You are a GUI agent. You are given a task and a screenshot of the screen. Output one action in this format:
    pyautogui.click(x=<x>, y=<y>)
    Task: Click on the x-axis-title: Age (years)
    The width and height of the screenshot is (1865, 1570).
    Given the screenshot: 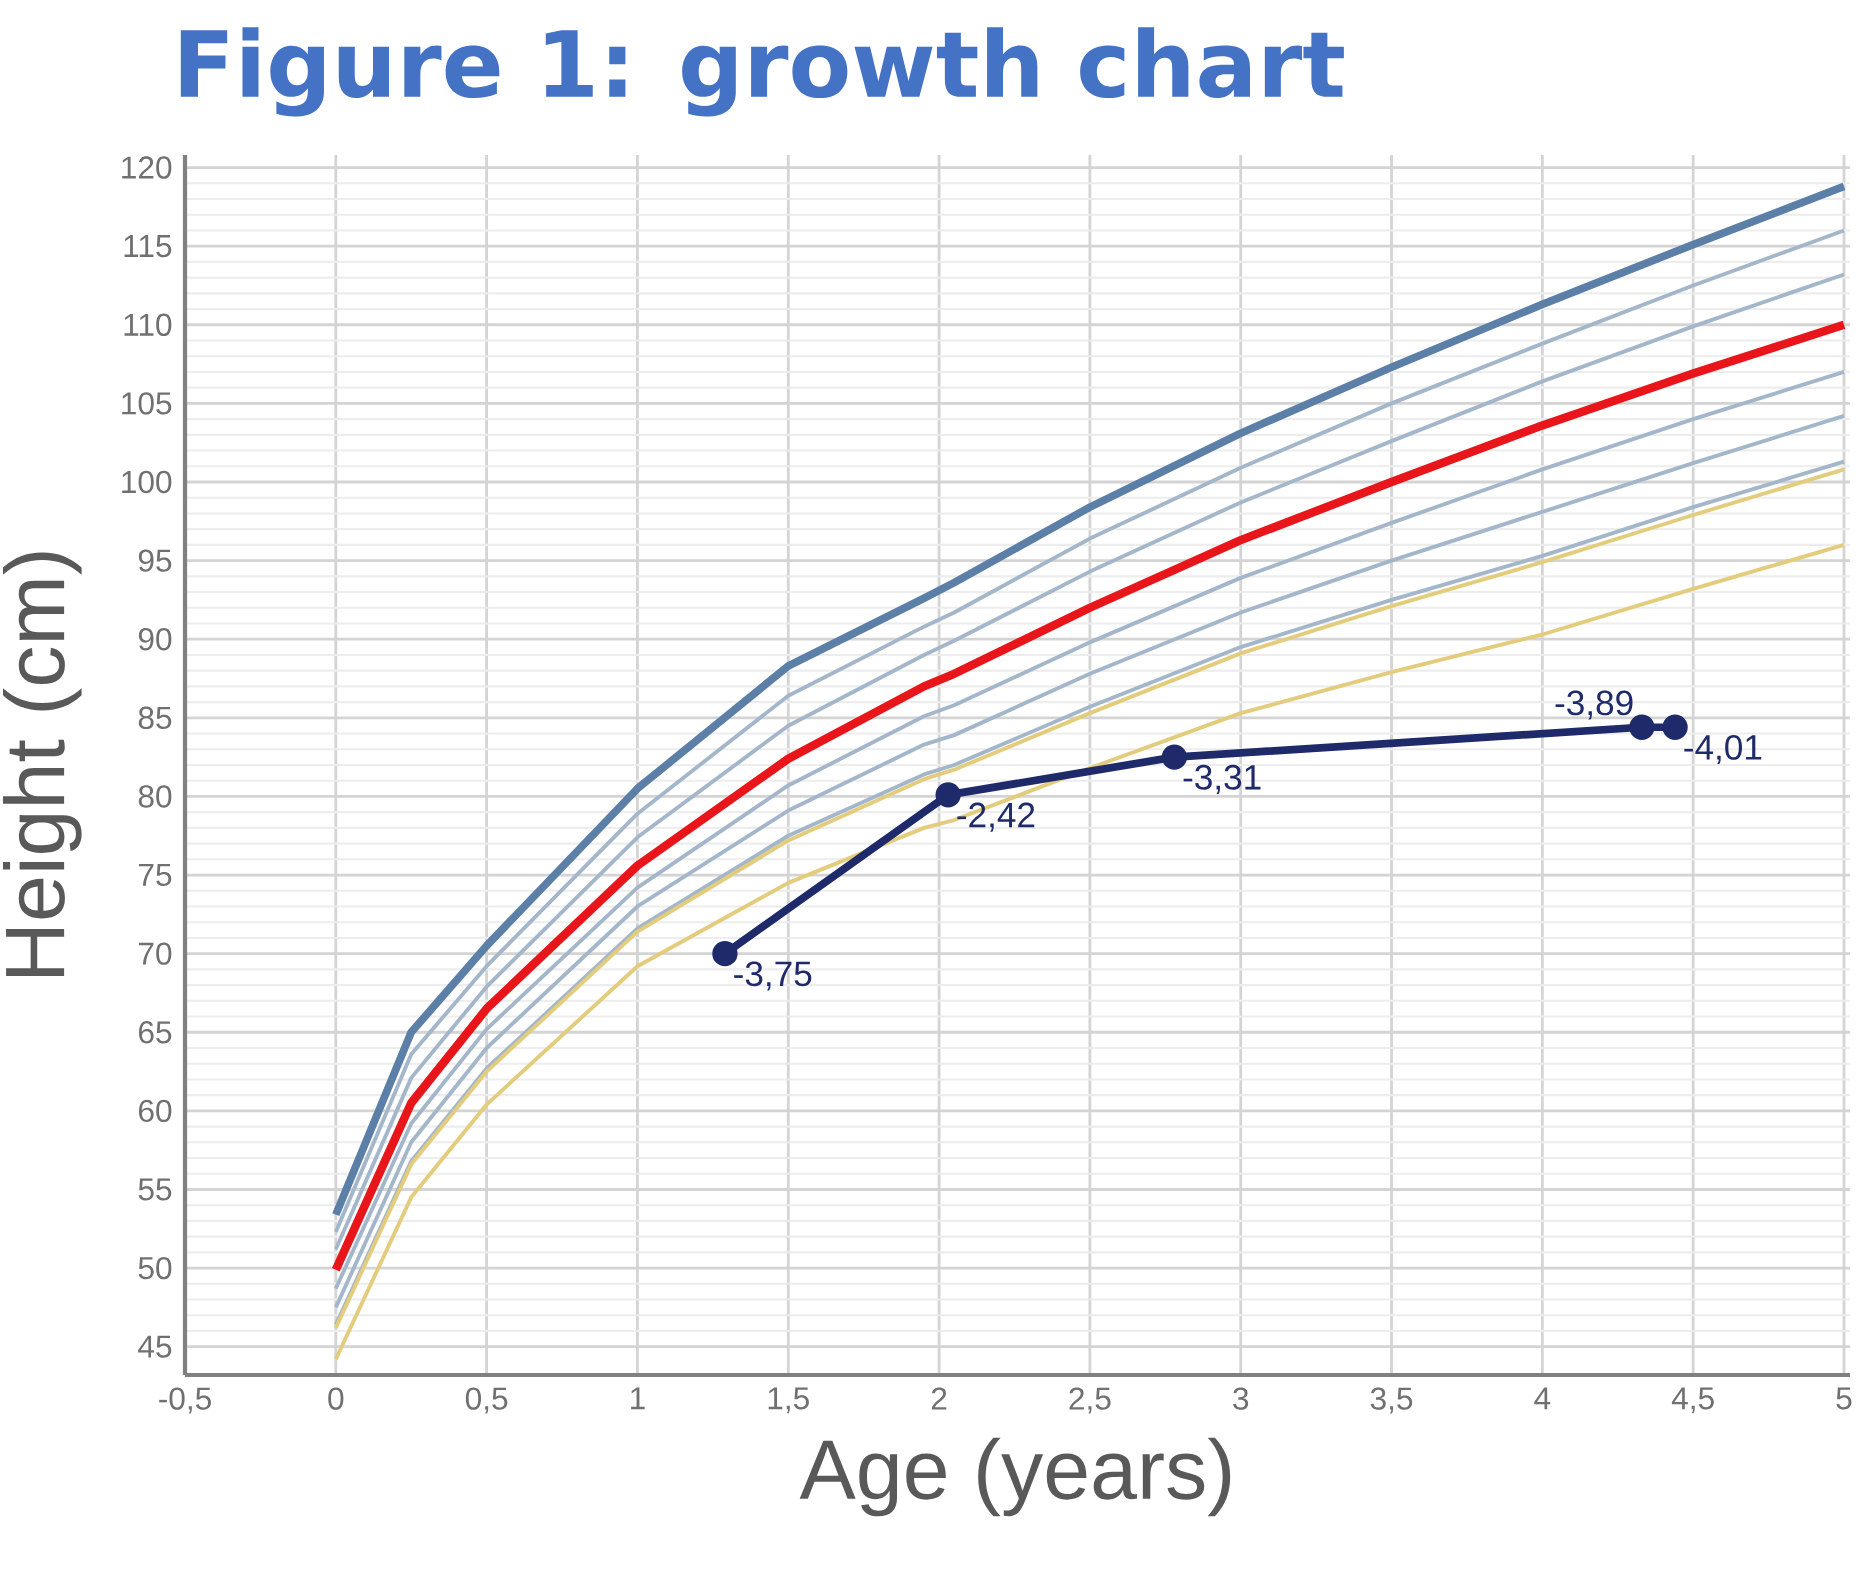 What is the action you would take?
    pyautogui.click(x=1015, y=1477)
    